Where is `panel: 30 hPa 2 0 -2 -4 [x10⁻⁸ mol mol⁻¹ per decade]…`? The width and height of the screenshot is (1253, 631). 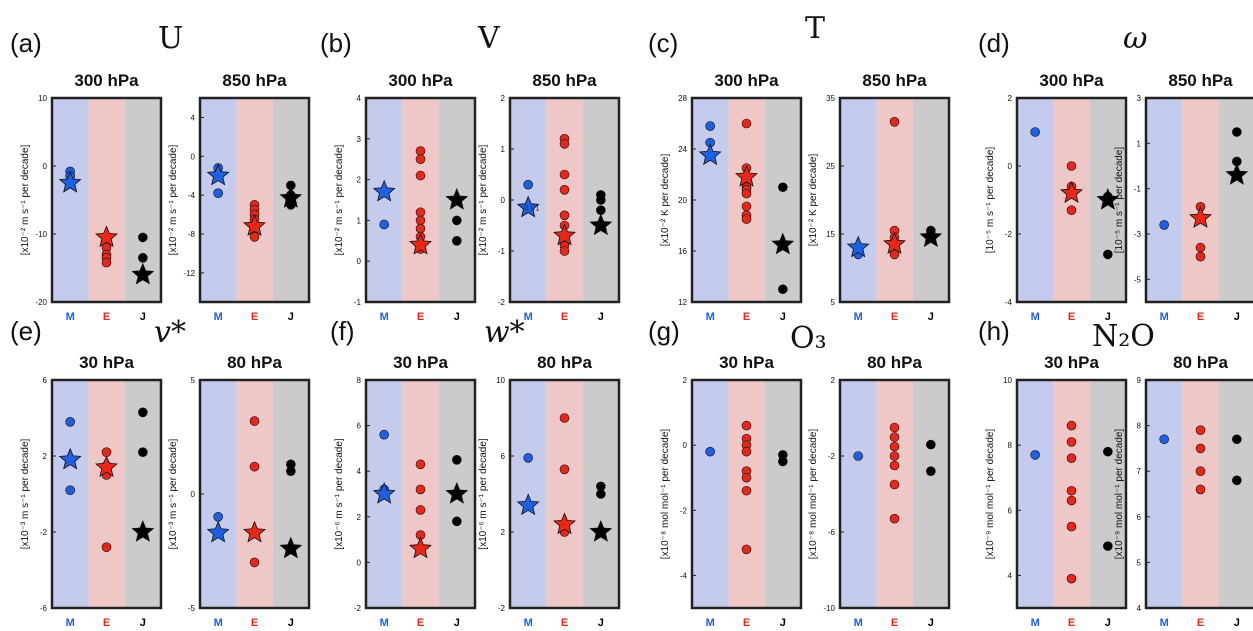 panel: 30 hPa 2 0 -2 -4 [x10⁻⁸ mol mol⁻¹ per decade]… is located at coordinates (737, 472).